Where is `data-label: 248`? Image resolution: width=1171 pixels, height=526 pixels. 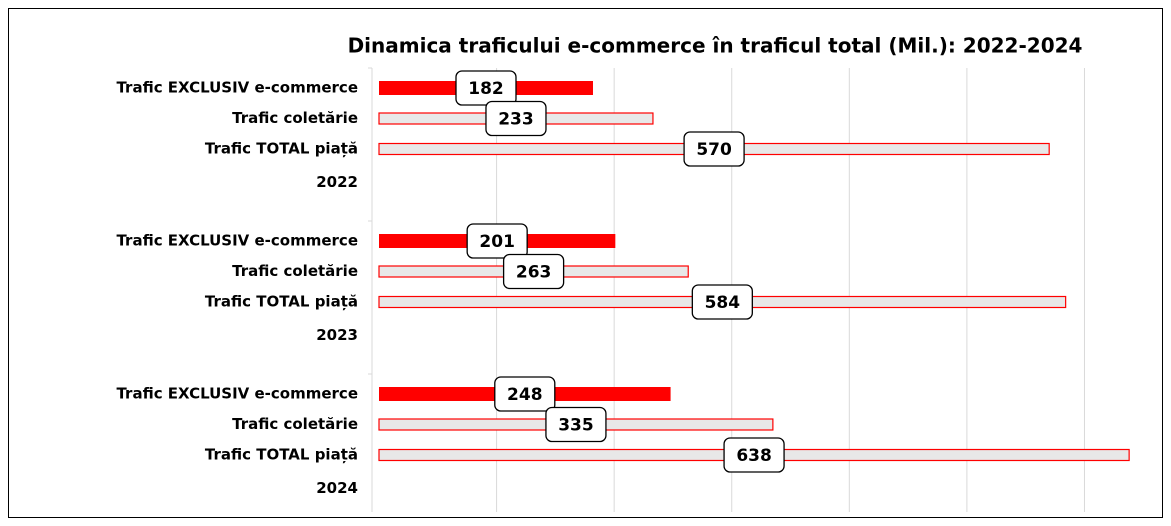 data-label: 248 is located at coordinates (525, 395).